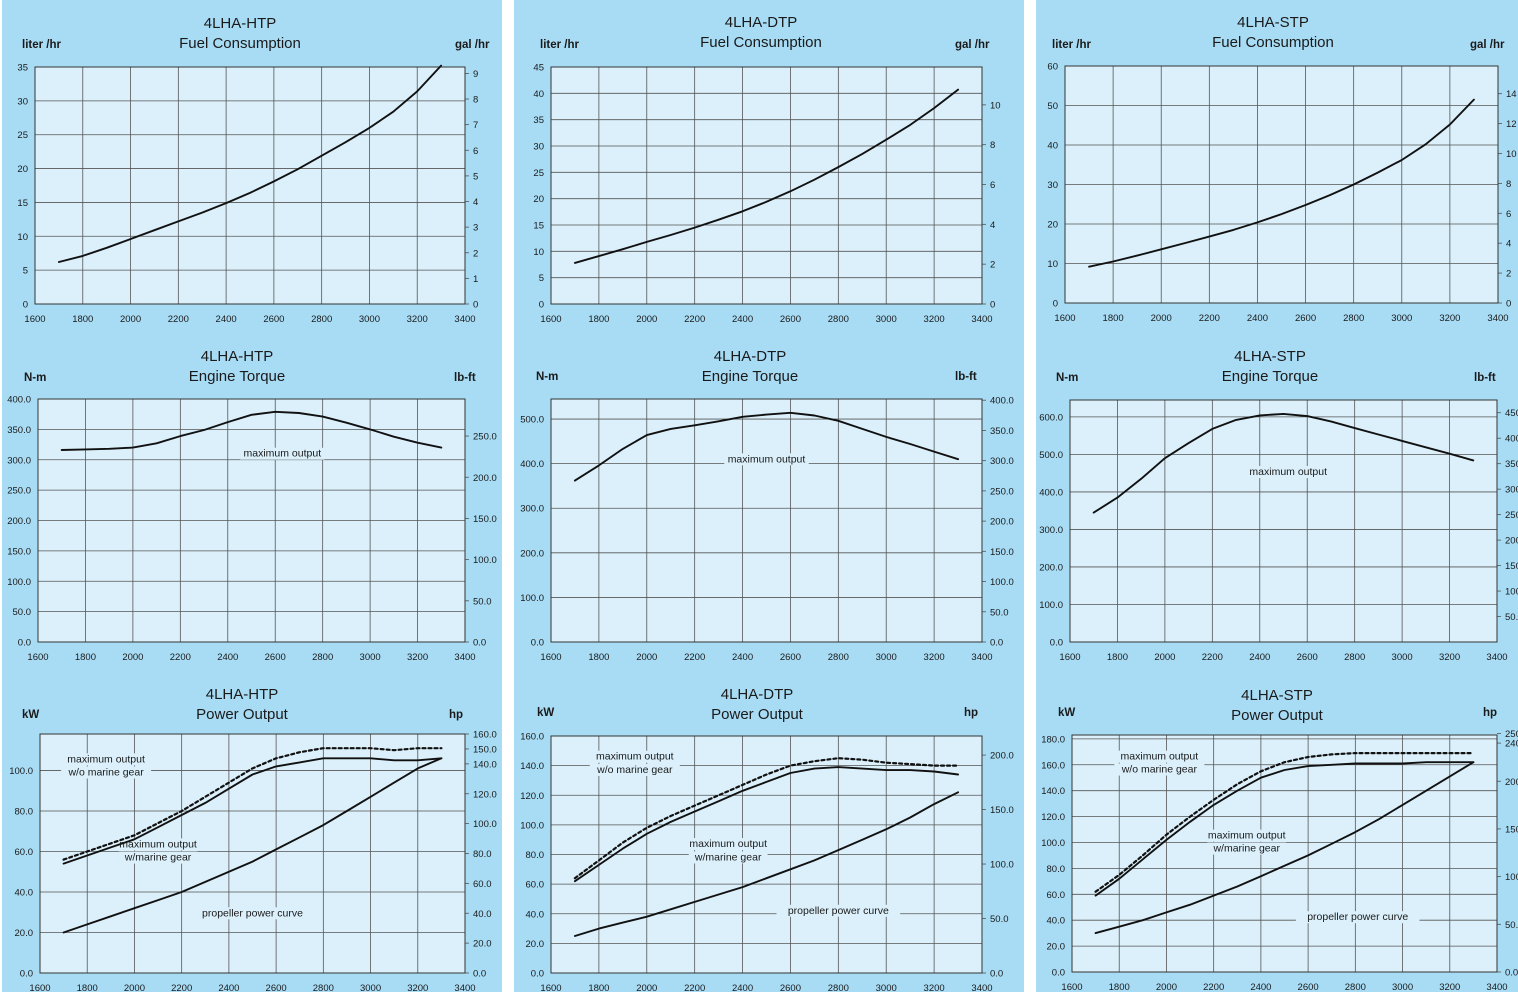  I want to click on 4lha-stp-power-output-y-tick-label: 160.0, so click(1053, 765).